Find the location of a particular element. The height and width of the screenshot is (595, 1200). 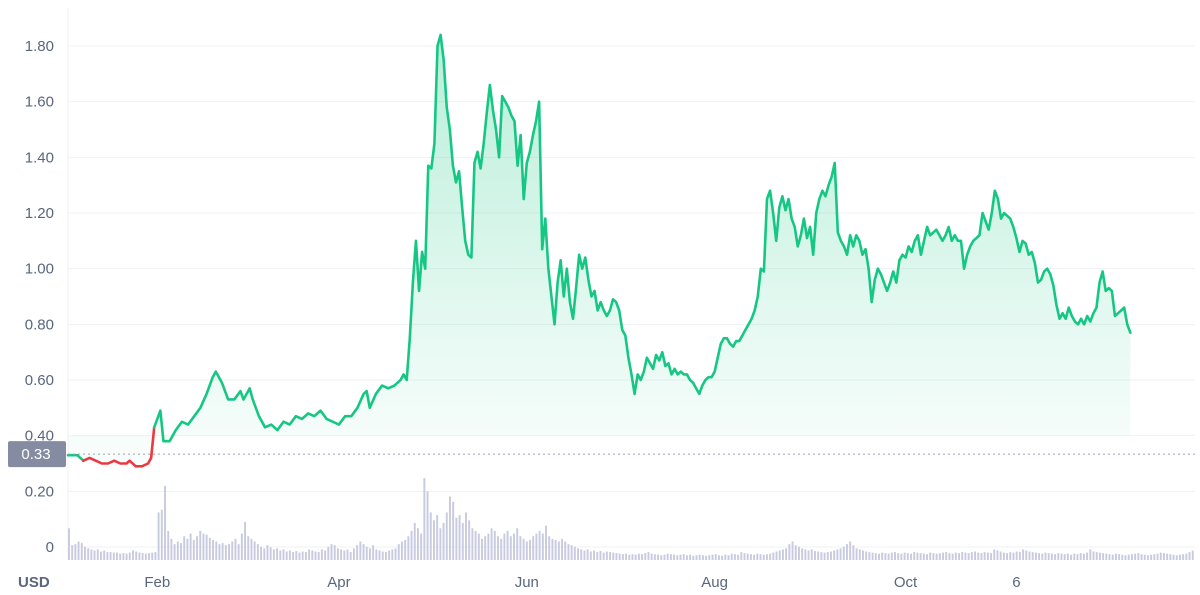

volume-bars is located at coordinates (631, 519).